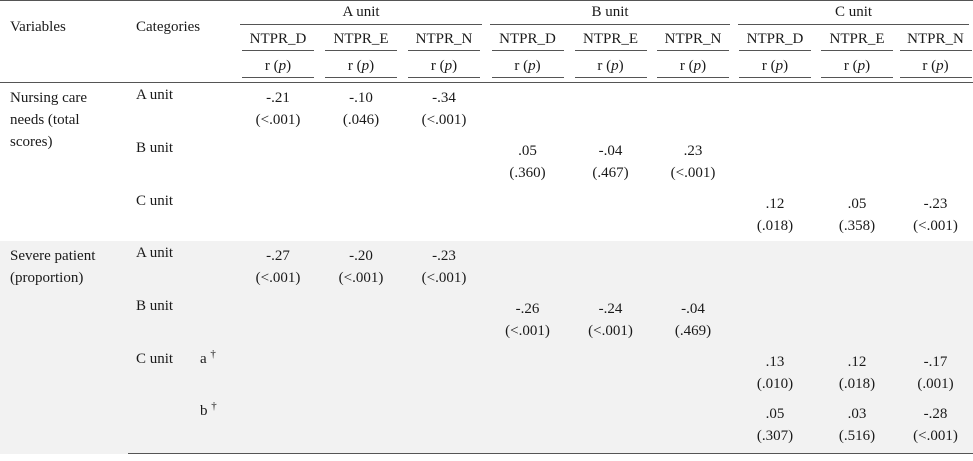  What do you see at coordinates (610, 13) in the screenshot?
I see `unit-header-b: B unit` at bounding box center [610, 13].